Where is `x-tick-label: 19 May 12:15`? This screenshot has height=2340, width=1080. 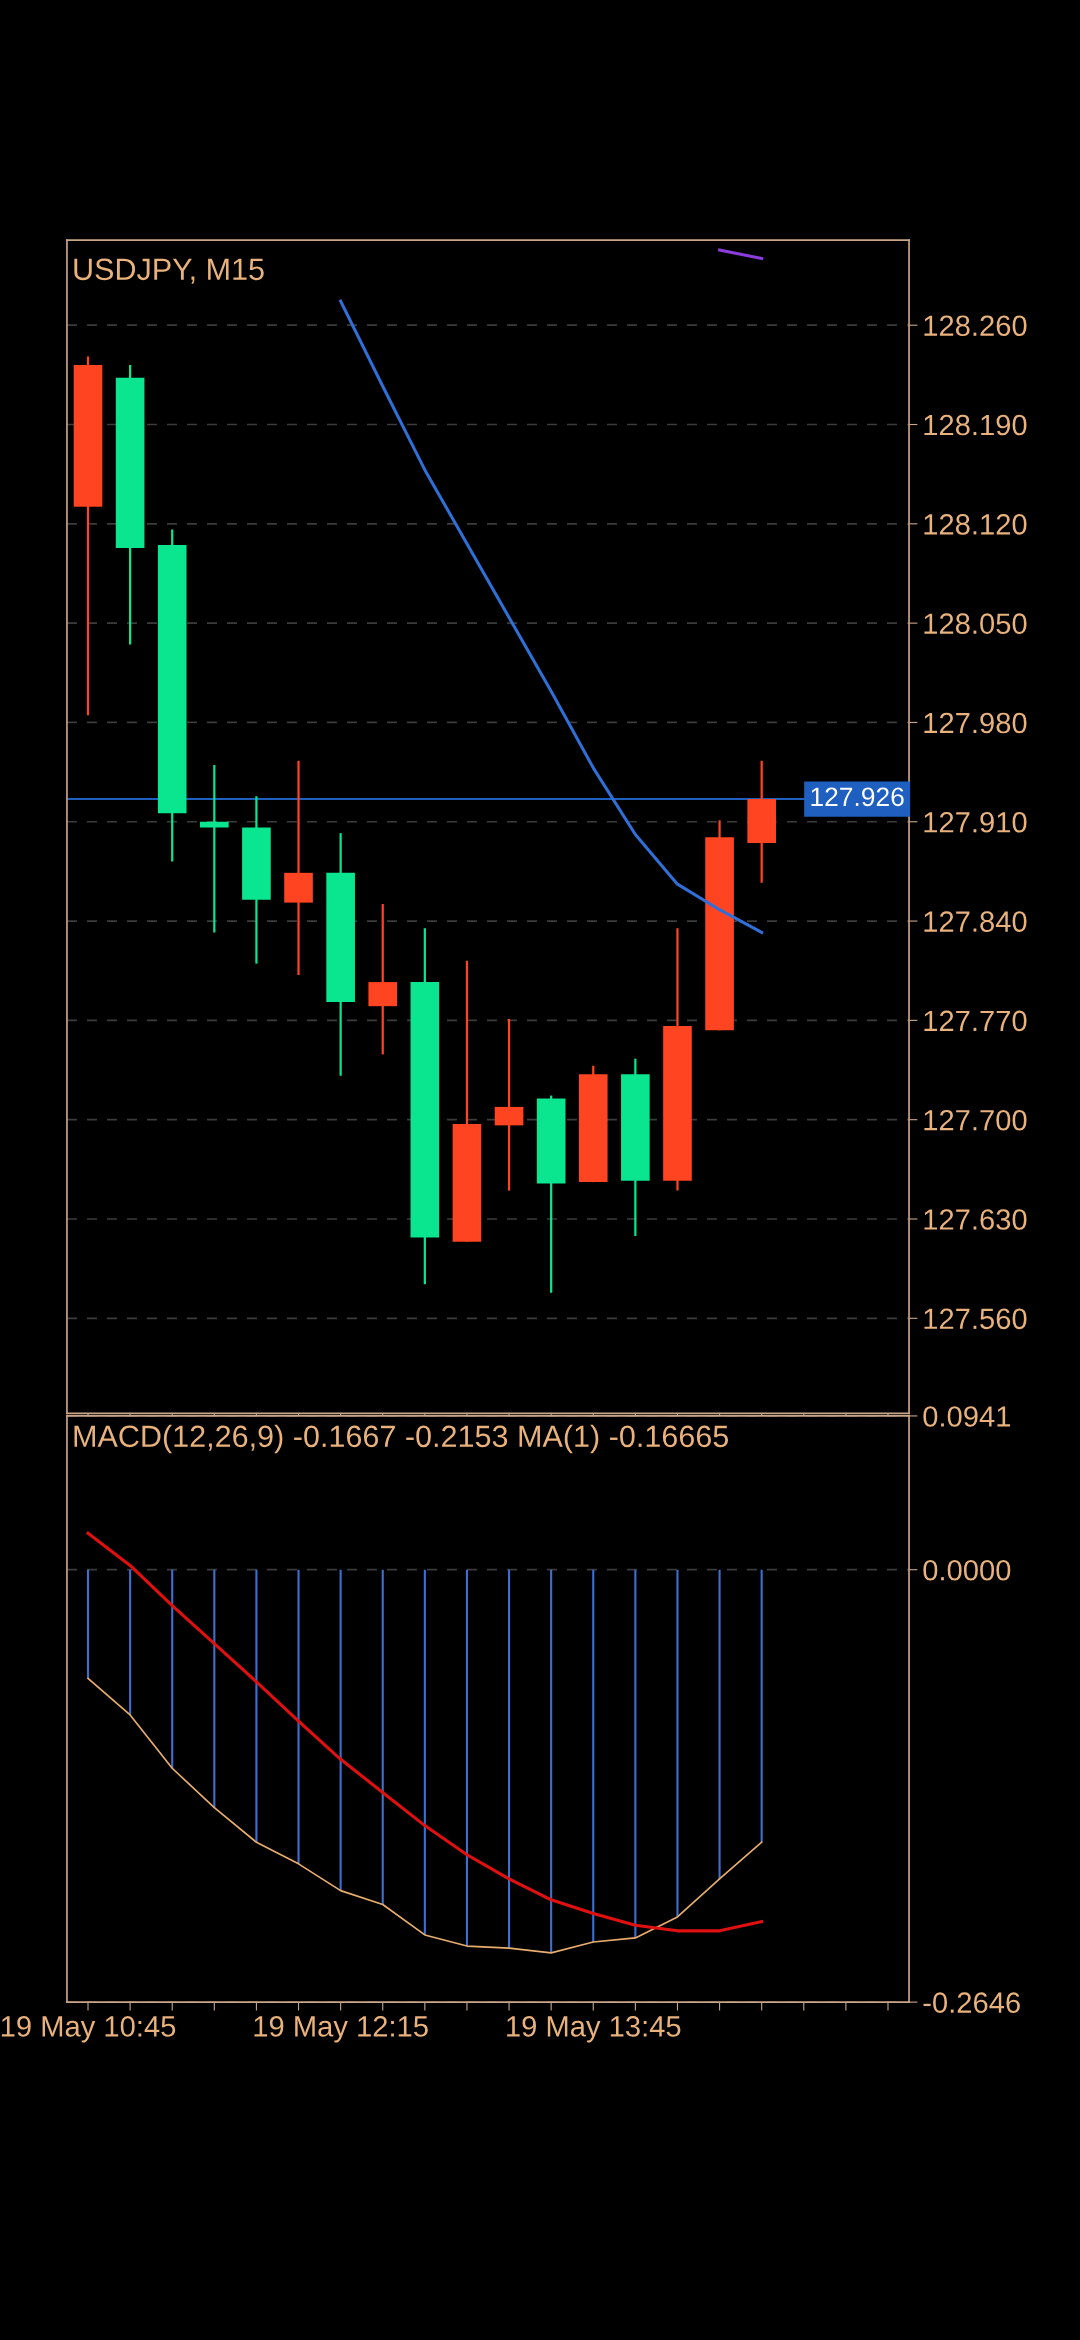 x-tick-label: 19 May 12:15 is located at coordinates (341, 2029).